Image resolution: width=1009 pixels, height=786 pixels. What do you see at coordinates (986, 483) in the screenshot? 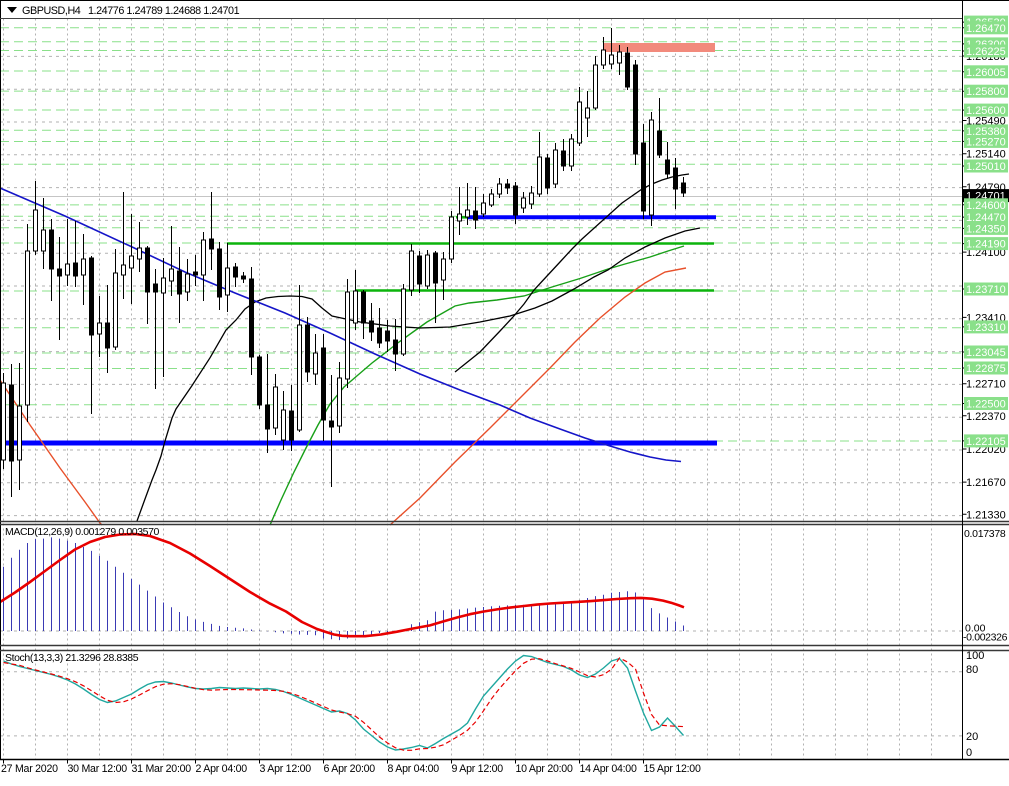
I see `svg-text: 1.21670` at bounding box center [986, 483].